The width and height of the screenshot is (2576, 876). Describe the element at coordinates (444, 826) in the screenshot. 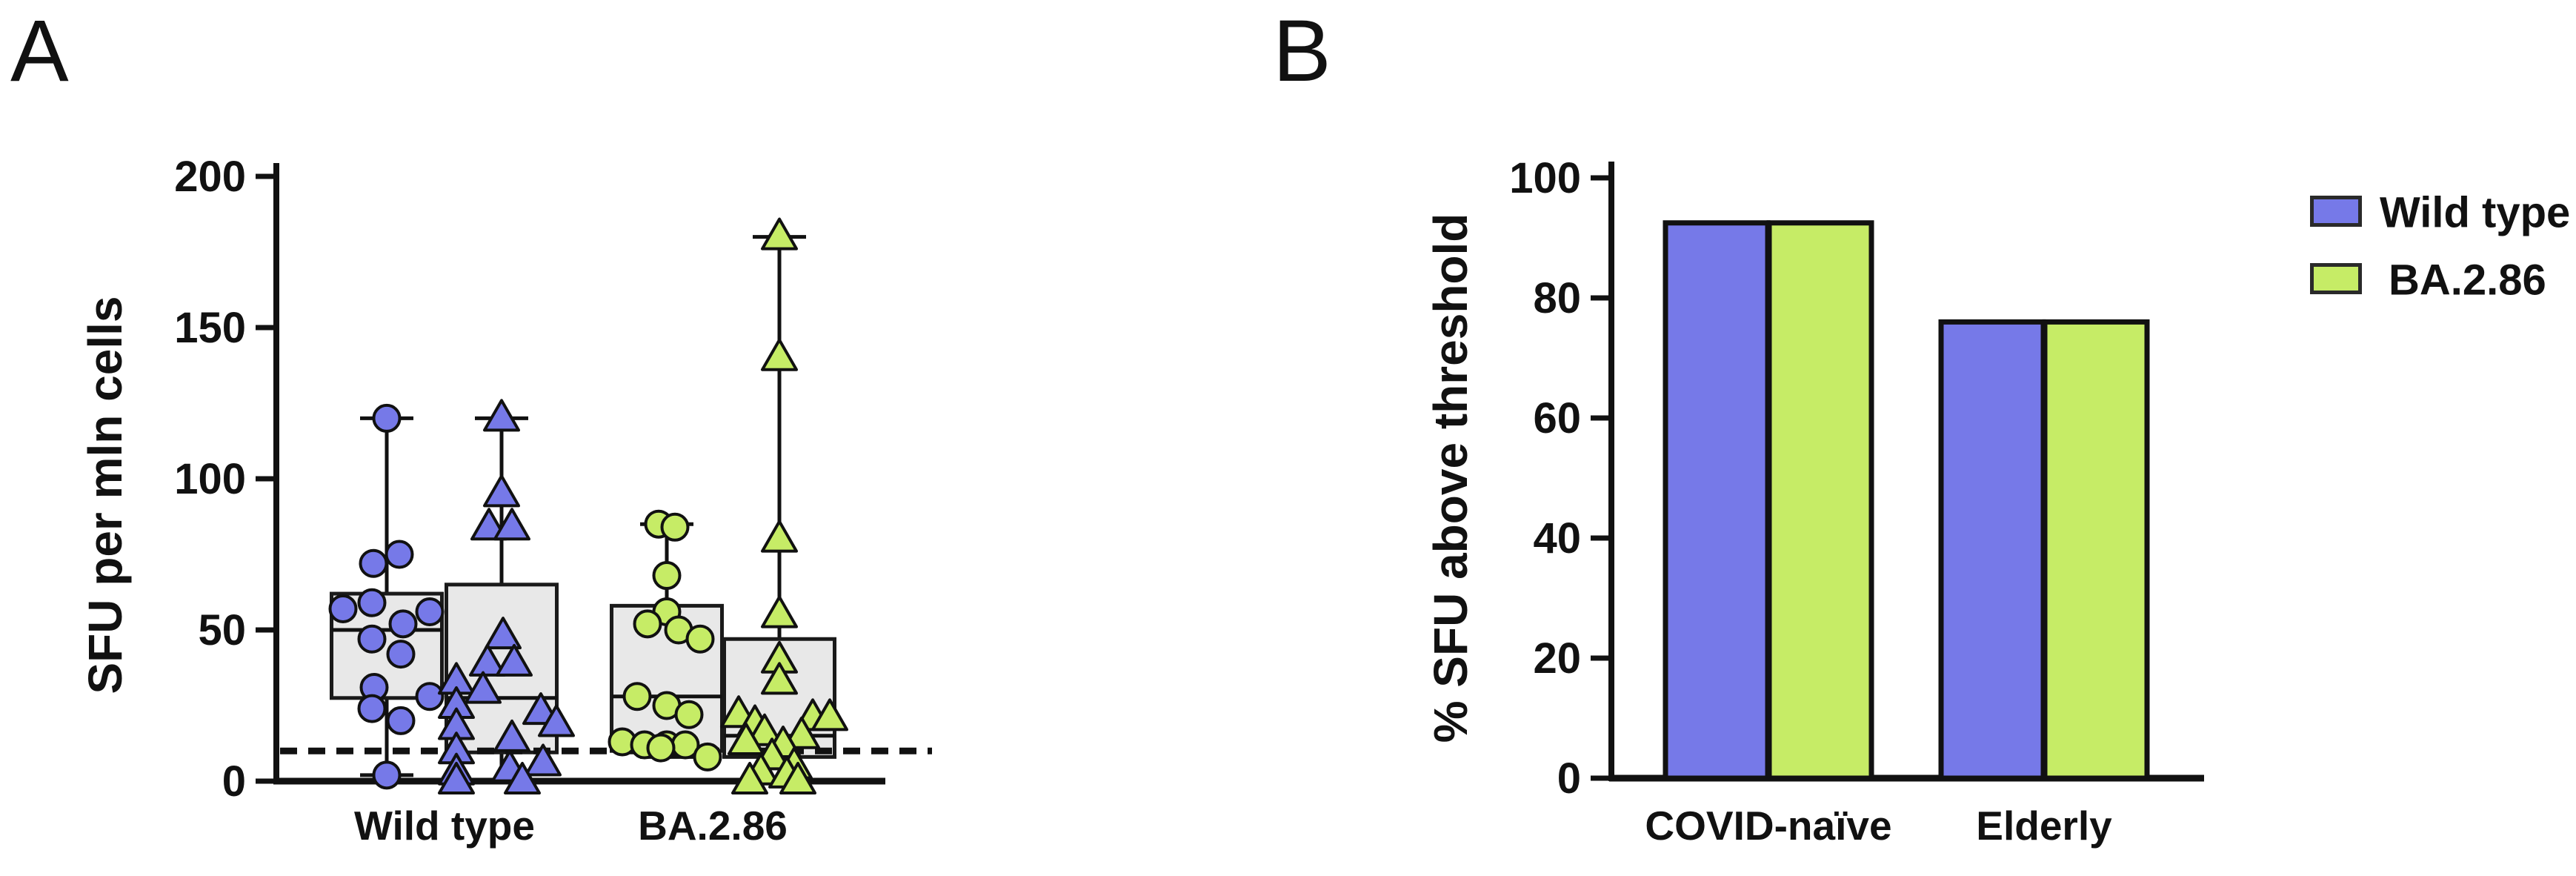

I see `panel-a-category-wild-type: Wild type` at that location.